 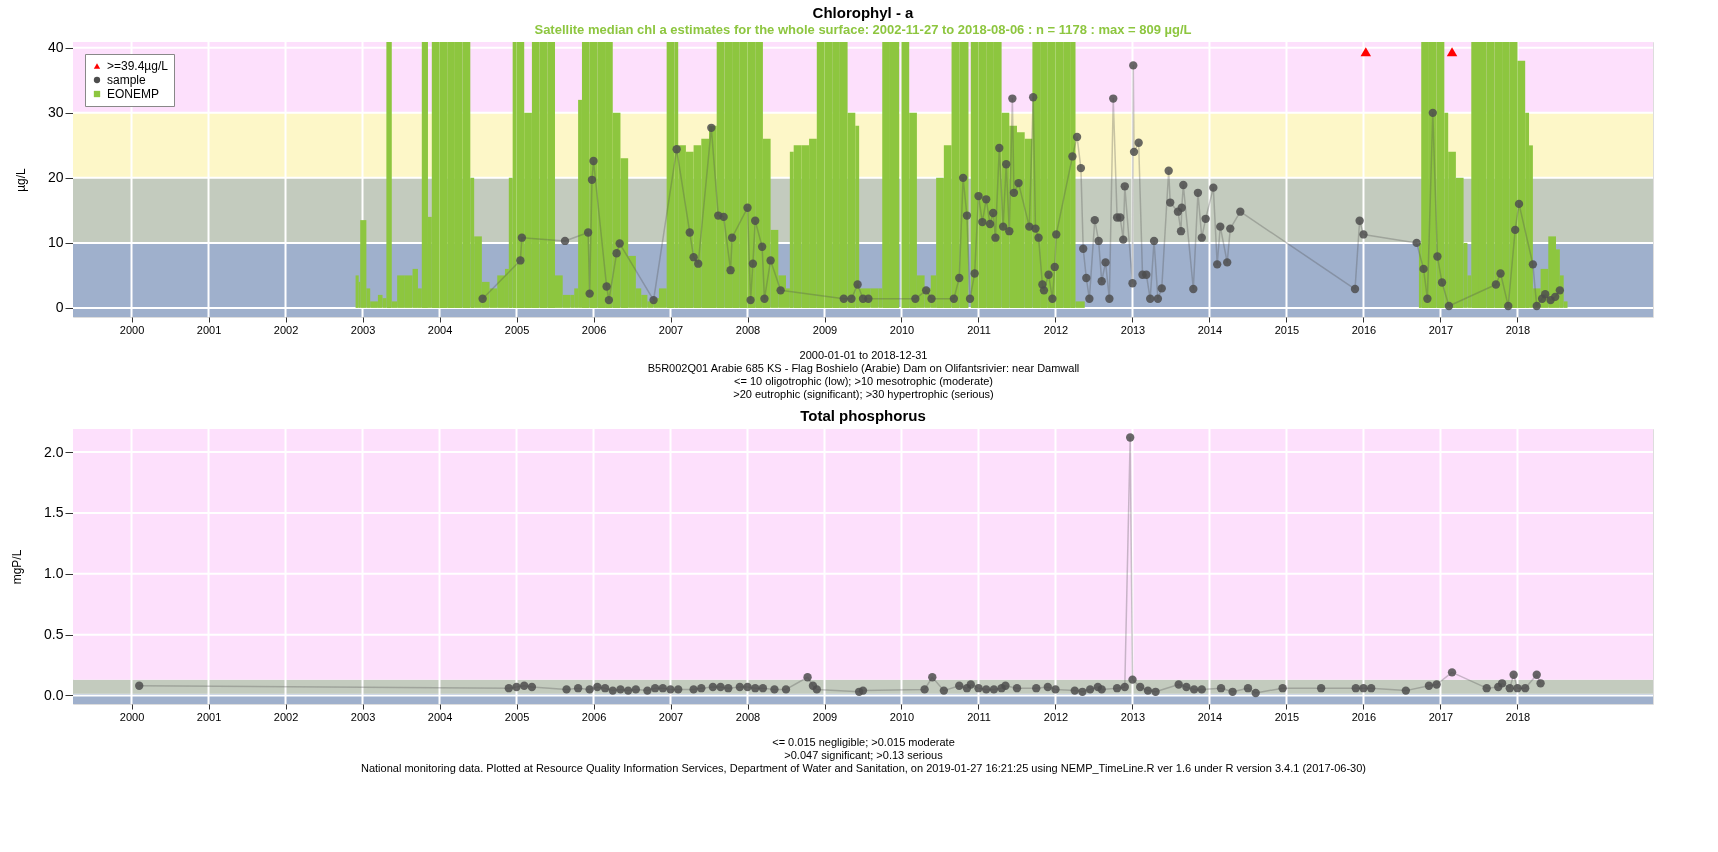 What do you see at coordinates (863, 393) in the screenshot?
I see `text: >20 eutrophic (significant); >30 hypertrophic (serious)` at bounding box center [863, 393].